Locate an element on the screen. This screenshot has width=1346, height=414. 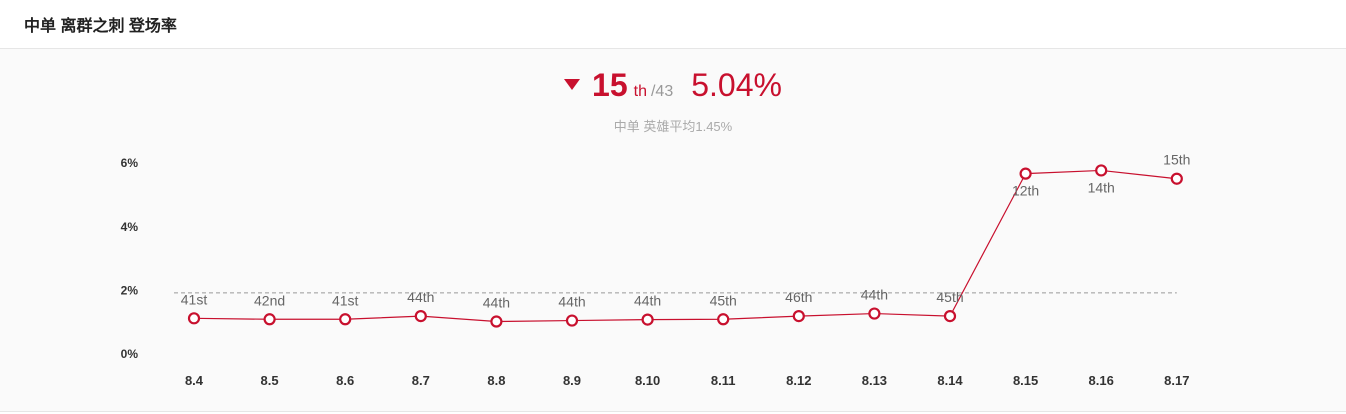
x-tick-label: 8.13 is located at coordinates (874, 380).